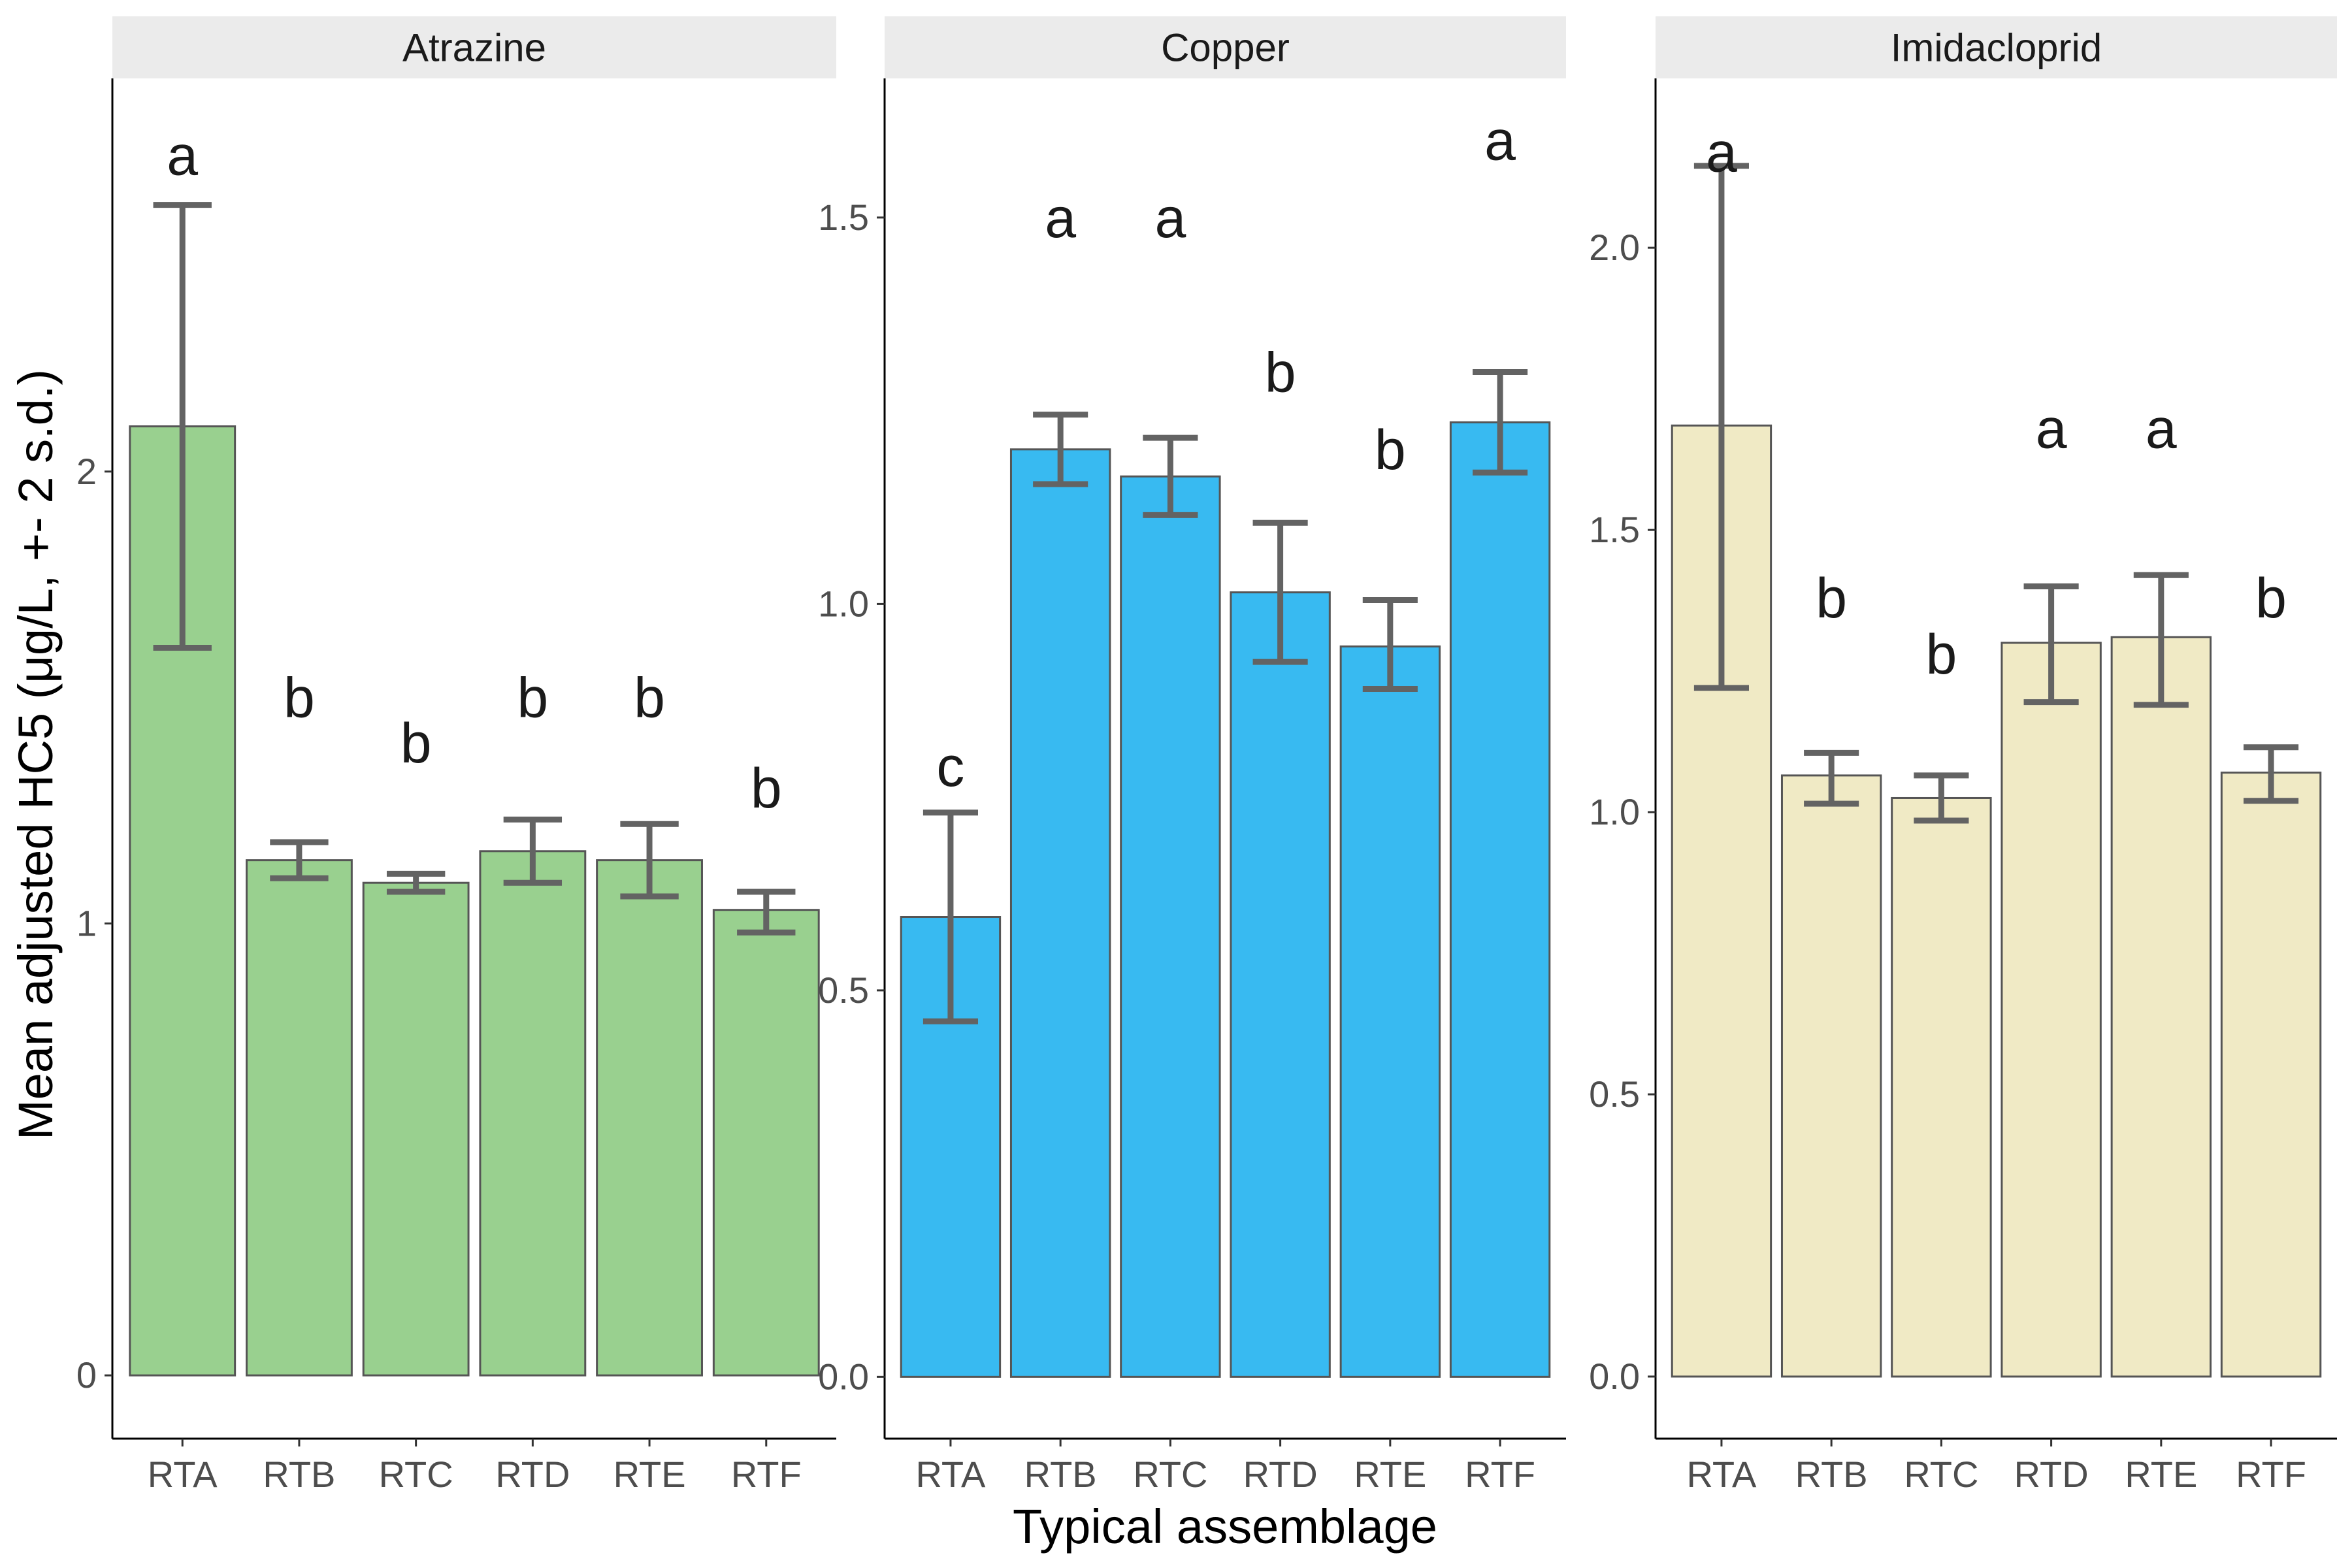 The image size is (2352, 1568). Describe the element at coordinates (86, 922) in the screenshot. I see `y-tick-label: 1` at that location.